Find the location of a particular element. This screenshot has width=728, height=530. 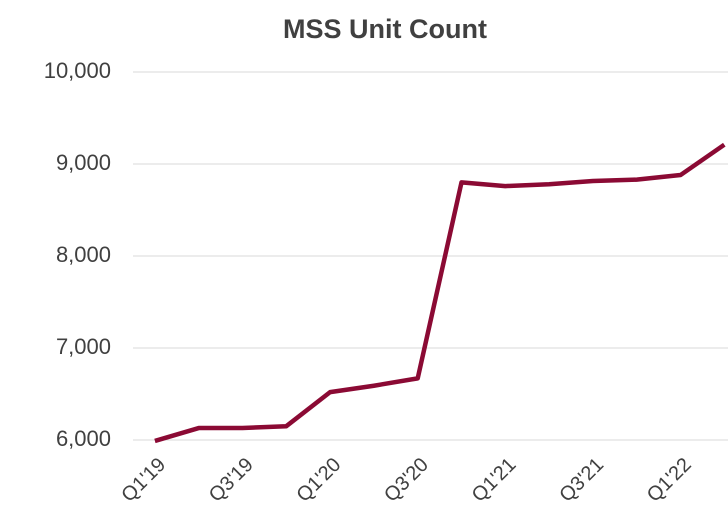

x-tick-label: Q1'22 is located at coordinates (669, 480).